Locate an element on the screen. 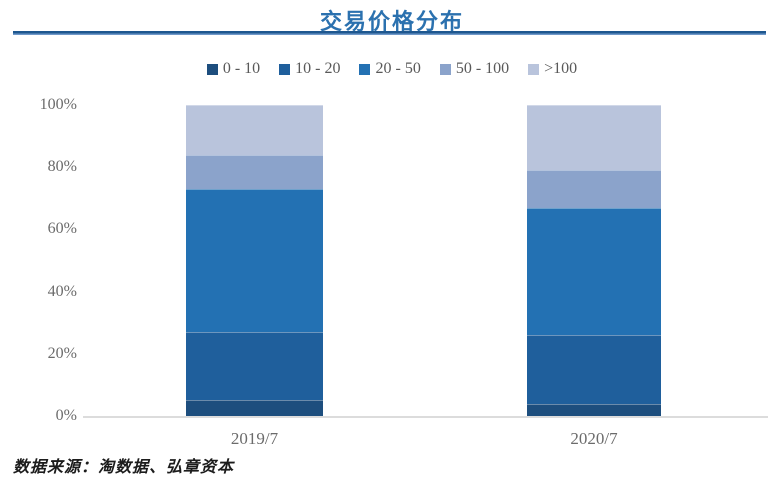 The image size is (784, 482). y-axis-tick-label: 0% is located at coordinates (66, 415).